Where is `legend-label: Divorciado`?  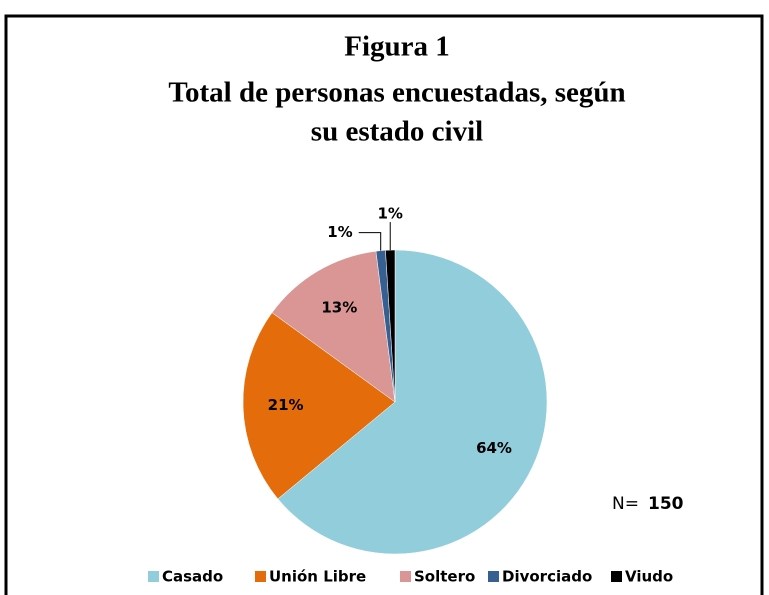
legend-label: Divorciado is located at coordinates (547, 577).